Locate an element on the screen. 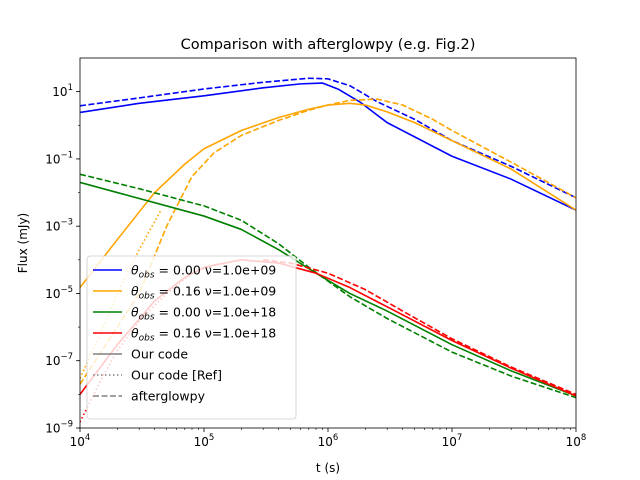 The height and width of the screenshot is (480, 640). x-axis-label: t (s) is located at coordinates (328, 468).